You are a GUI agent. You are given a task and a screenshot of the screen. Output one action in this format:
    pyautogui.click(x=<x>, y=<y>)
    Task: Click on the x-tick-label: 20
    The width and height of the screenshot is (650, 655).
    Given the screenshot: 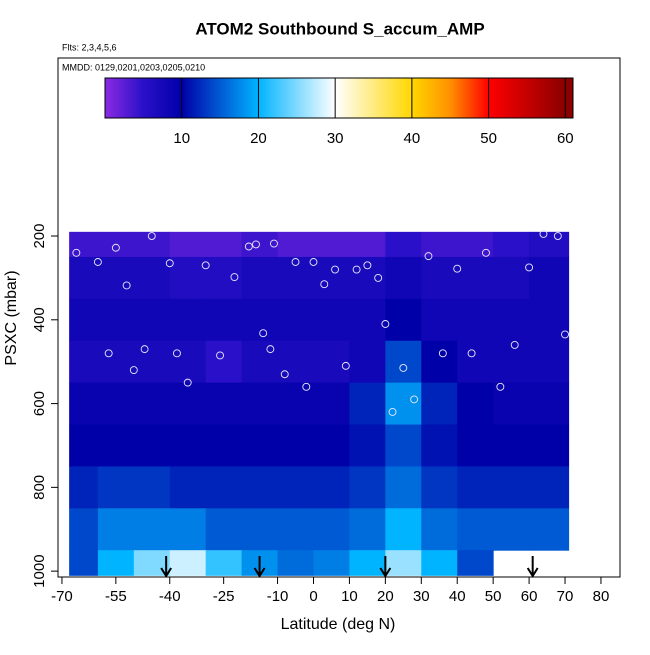 What is the action you would take?
    pyautogui.click(x=385, y=596)
    